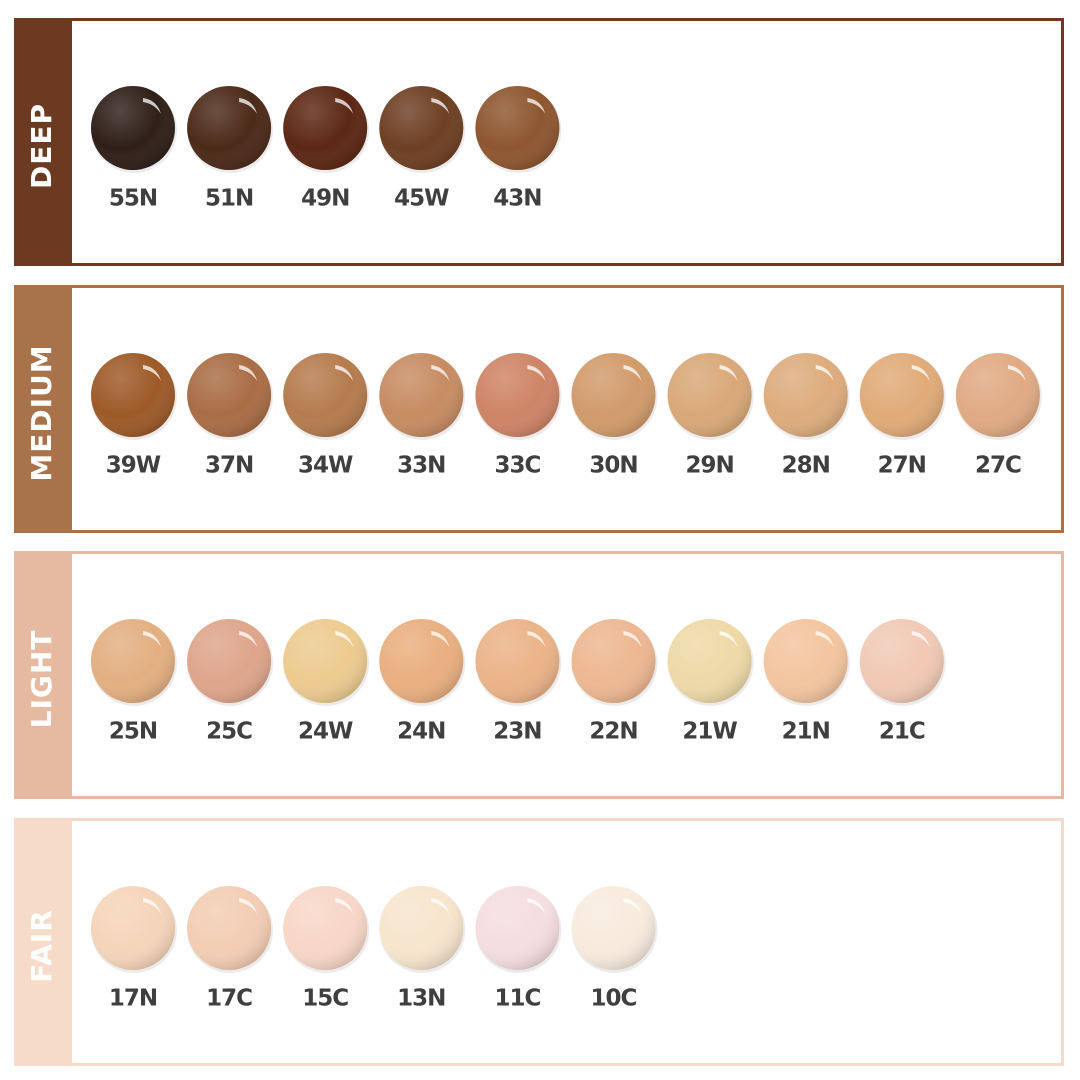 This screenshot has height=1080, width=1080. I want to click on shade-name: 25C, so click(229, 732).